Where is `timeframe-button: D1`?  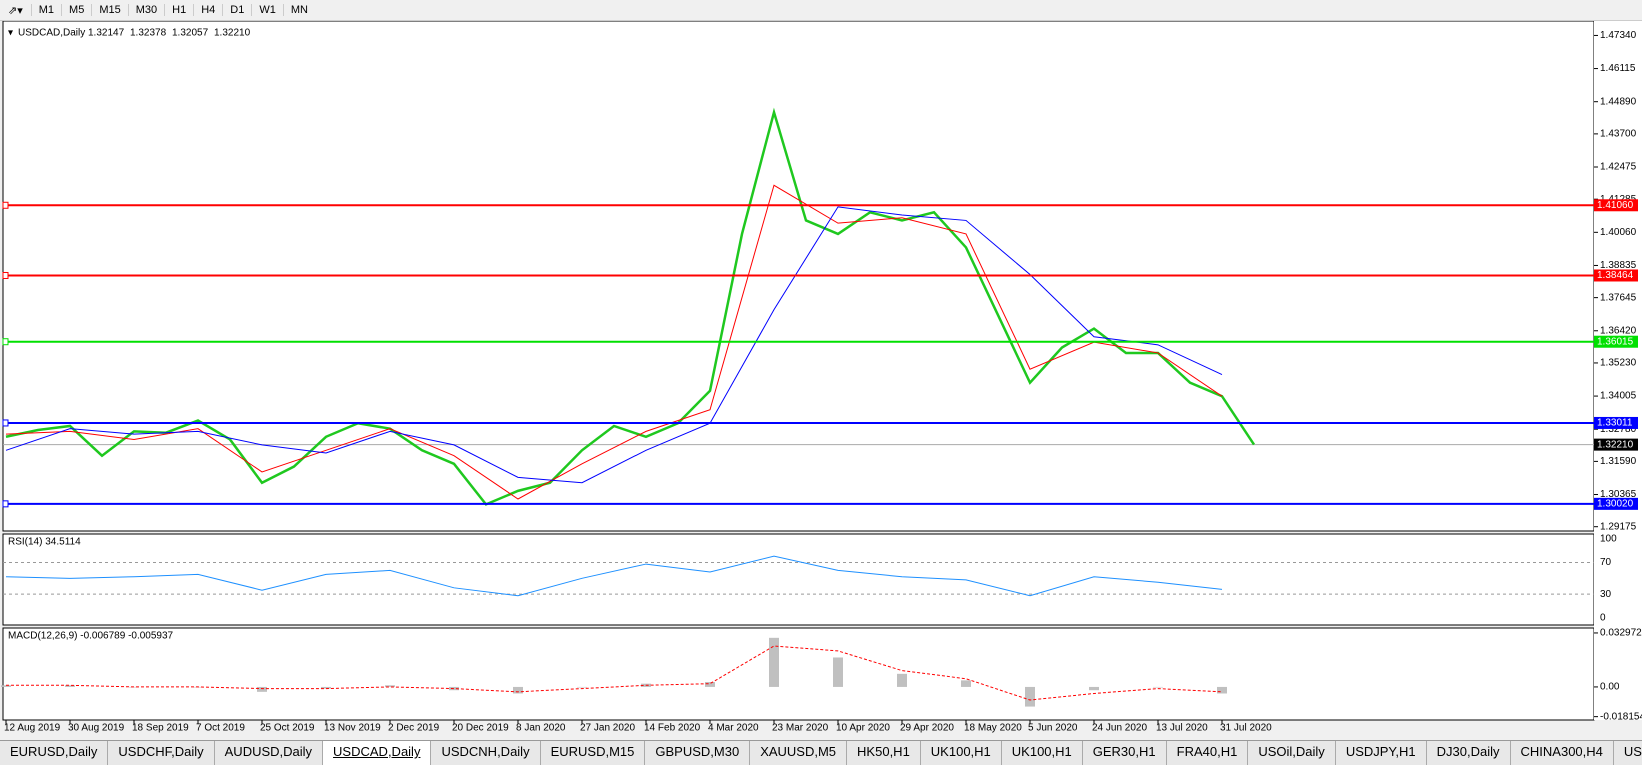 timeframe-button: D1 is located at coordinates (236, 10).